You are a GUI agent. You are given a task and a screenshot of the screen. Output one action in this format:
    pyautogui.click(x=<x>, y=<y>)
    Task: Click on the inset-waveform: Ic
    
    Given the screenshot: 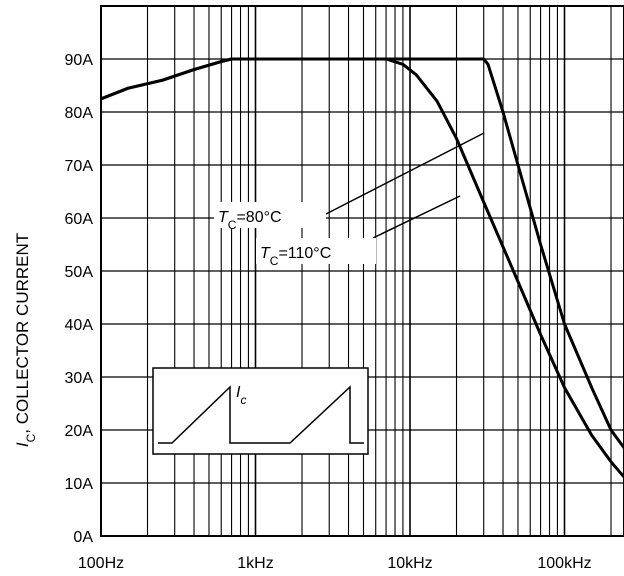 What is the action you would take?
    pyautogui.click(x=260, y=411)
    